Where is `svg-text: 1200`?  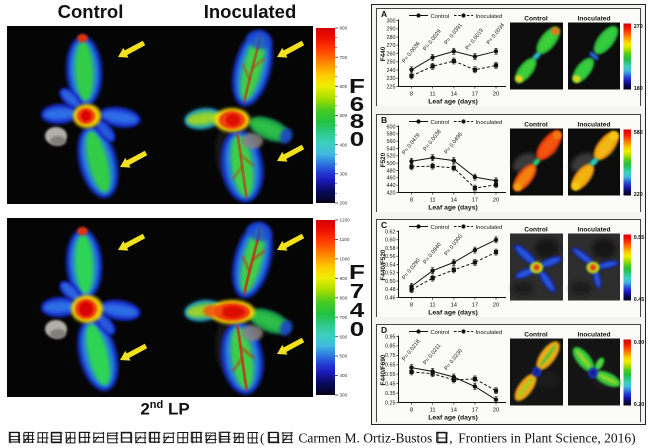
svg-text: 1200 is located at coordinates (345, 220).